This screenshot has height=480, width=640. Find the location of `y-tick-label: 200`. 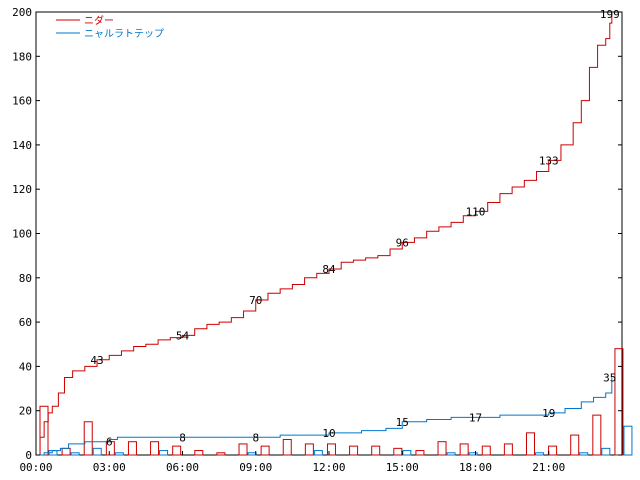

y-tick-label: 200 is located at coordinates (22, 12).